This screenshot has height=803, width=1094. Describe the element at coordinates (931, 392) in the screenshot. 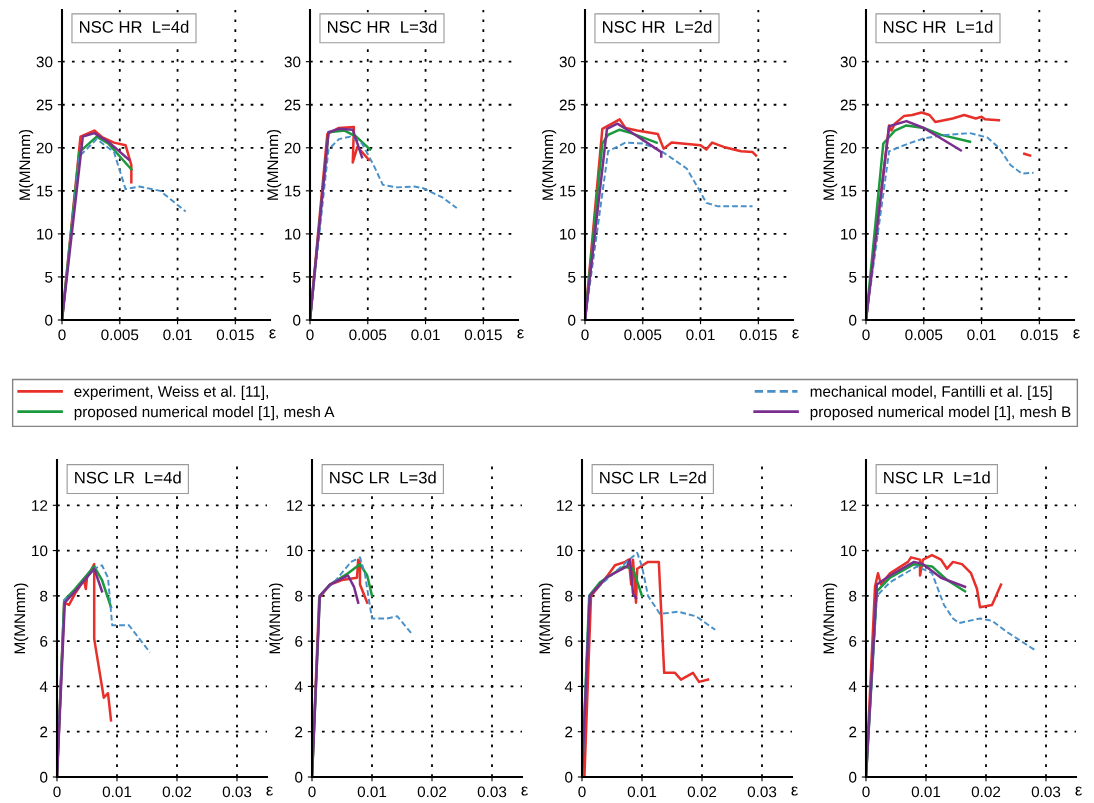

I see `legend-label: mechanical model, Fantilli et al. [15]` at that location.